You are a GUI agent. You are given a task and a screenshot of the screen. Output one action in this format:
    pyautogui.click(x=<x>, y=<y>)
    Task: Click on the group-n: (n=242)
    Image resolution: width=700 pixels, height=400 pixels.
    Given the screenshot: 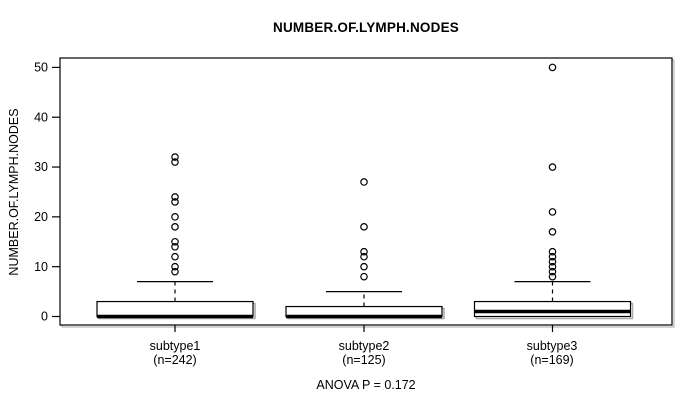 What is the action you would take?
    pyautogui.click(x=175, y=360)
    